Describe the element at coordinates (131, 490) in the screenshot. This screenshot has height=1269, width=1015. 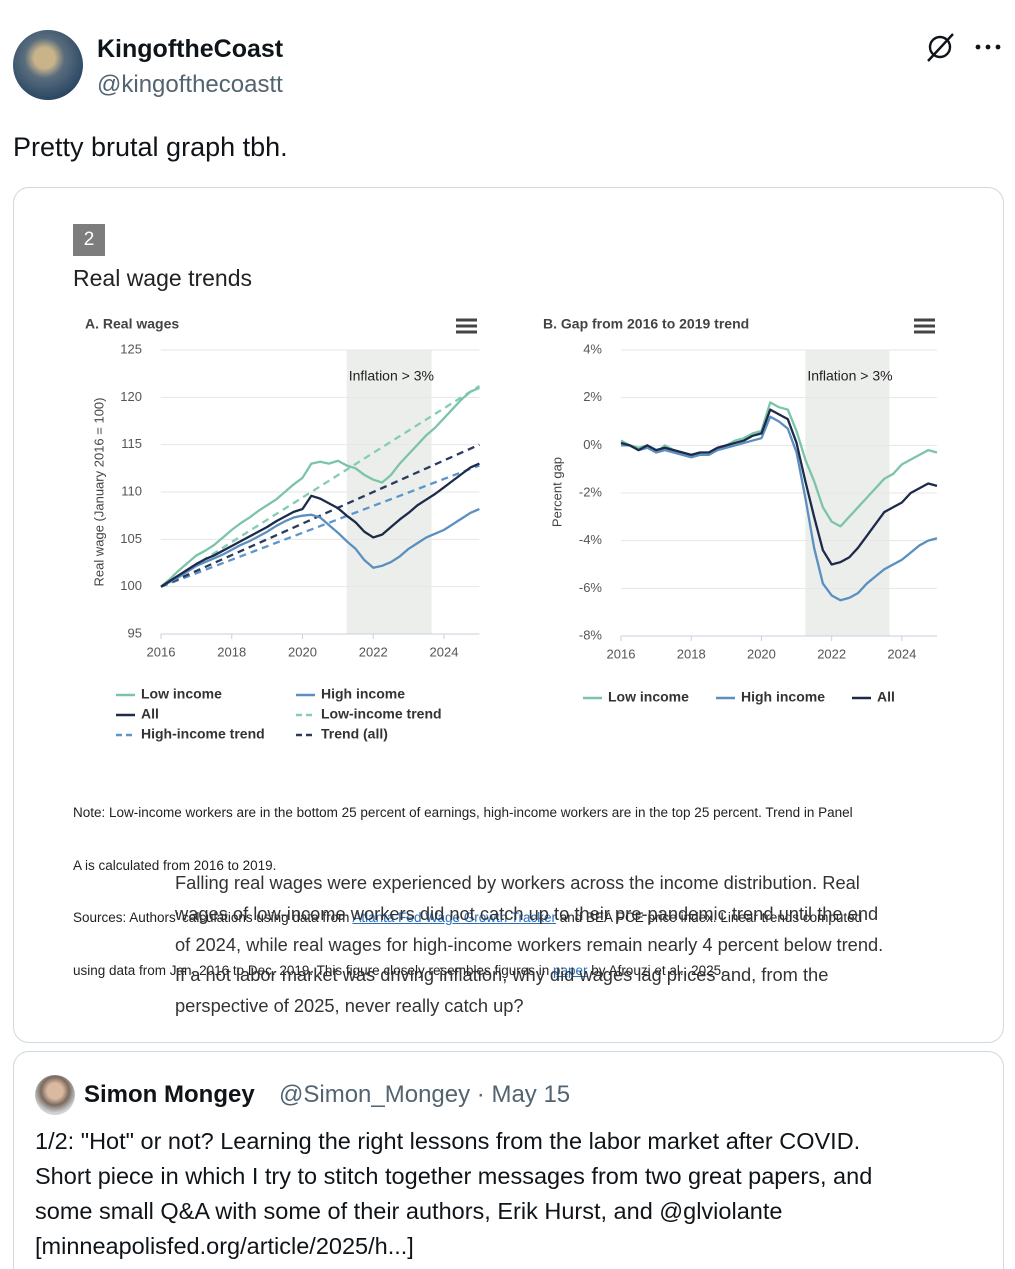
I see `y-tick-label: 110` at that location.